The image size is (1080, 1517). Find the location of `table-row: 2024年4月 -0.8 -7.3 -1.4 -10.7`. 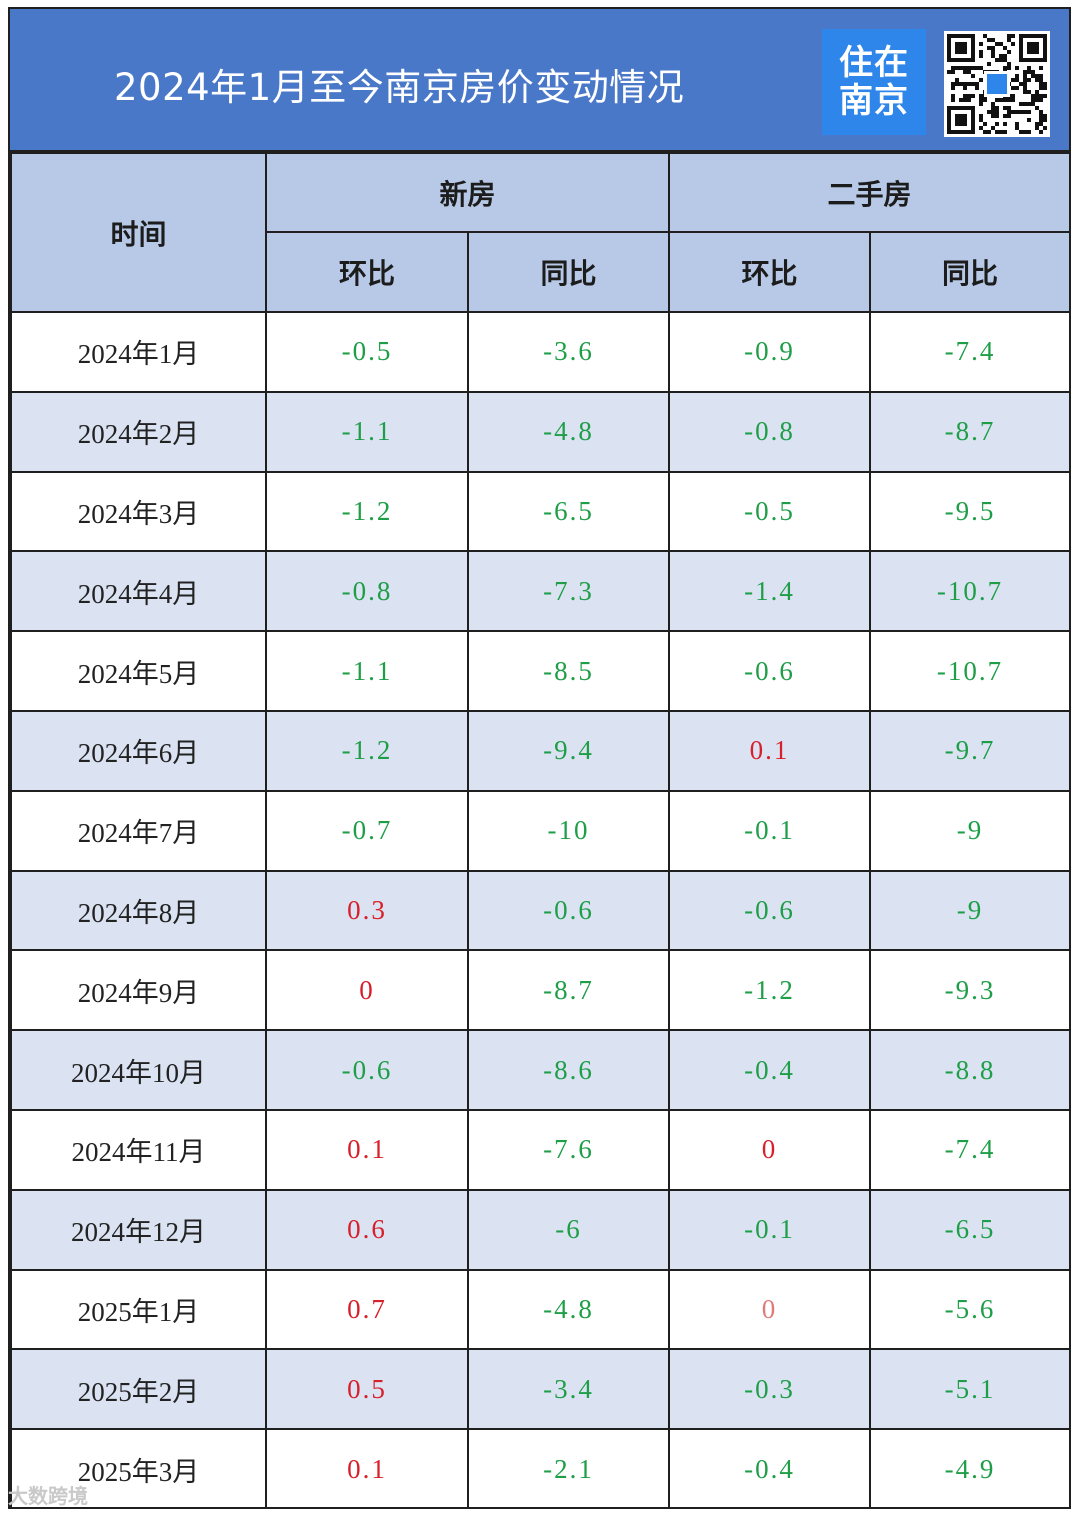

table-row: 2024年4月 -0.8 -7.3 -1.4 -10.7 is located at coordinates (540, 591).